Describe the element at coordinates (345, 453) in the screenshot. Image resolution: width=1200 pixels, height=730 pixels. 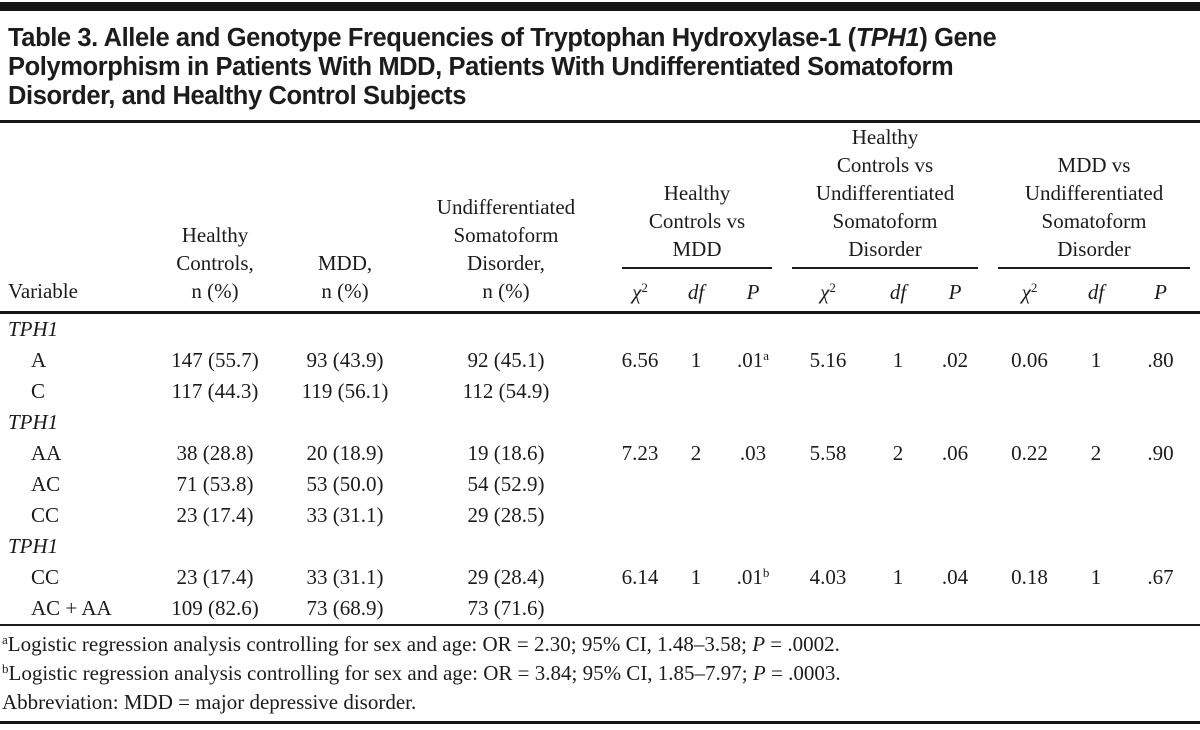
I see `value-cell: 20 (18.9)` at that location.